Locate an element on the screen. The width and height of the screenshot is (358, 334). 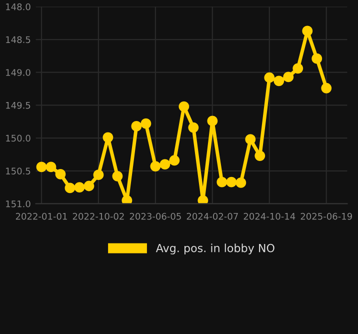
x-tick-label: 2023-06-05 is located at coordinates (155, 216).